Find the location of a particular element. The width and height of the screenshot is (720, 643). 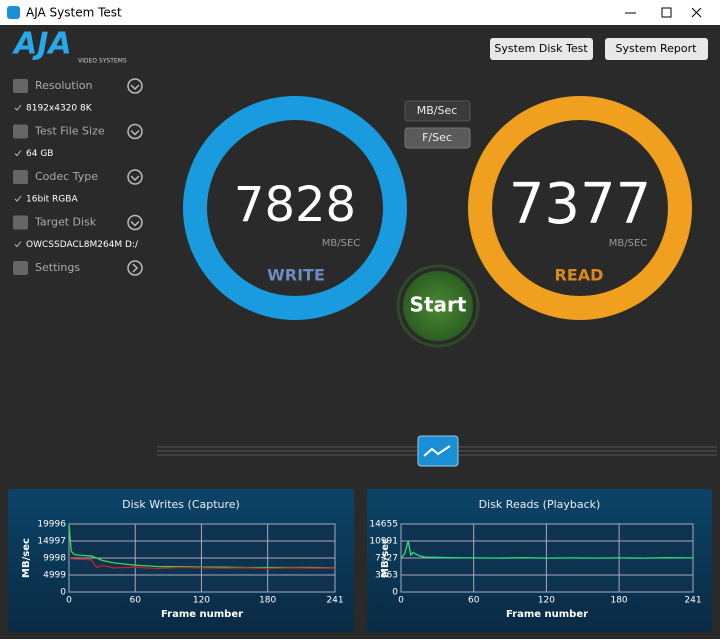

chart-title: Disk Reads (Playback) is located at coordinates (540, 504).